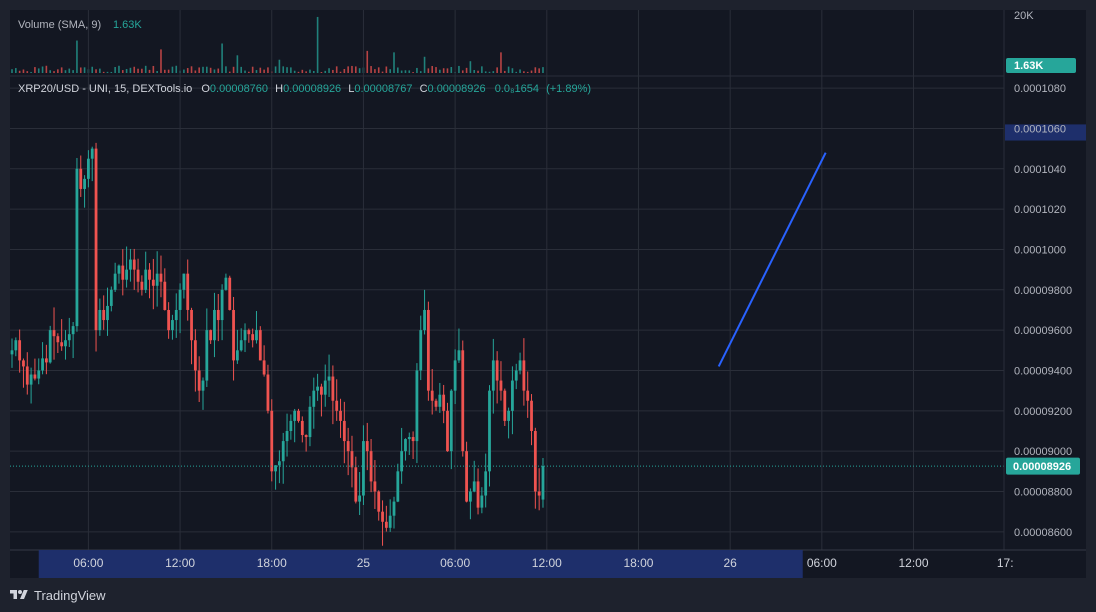  I want to click on price-tick-label: 0.0001080, so click(1040, 89).